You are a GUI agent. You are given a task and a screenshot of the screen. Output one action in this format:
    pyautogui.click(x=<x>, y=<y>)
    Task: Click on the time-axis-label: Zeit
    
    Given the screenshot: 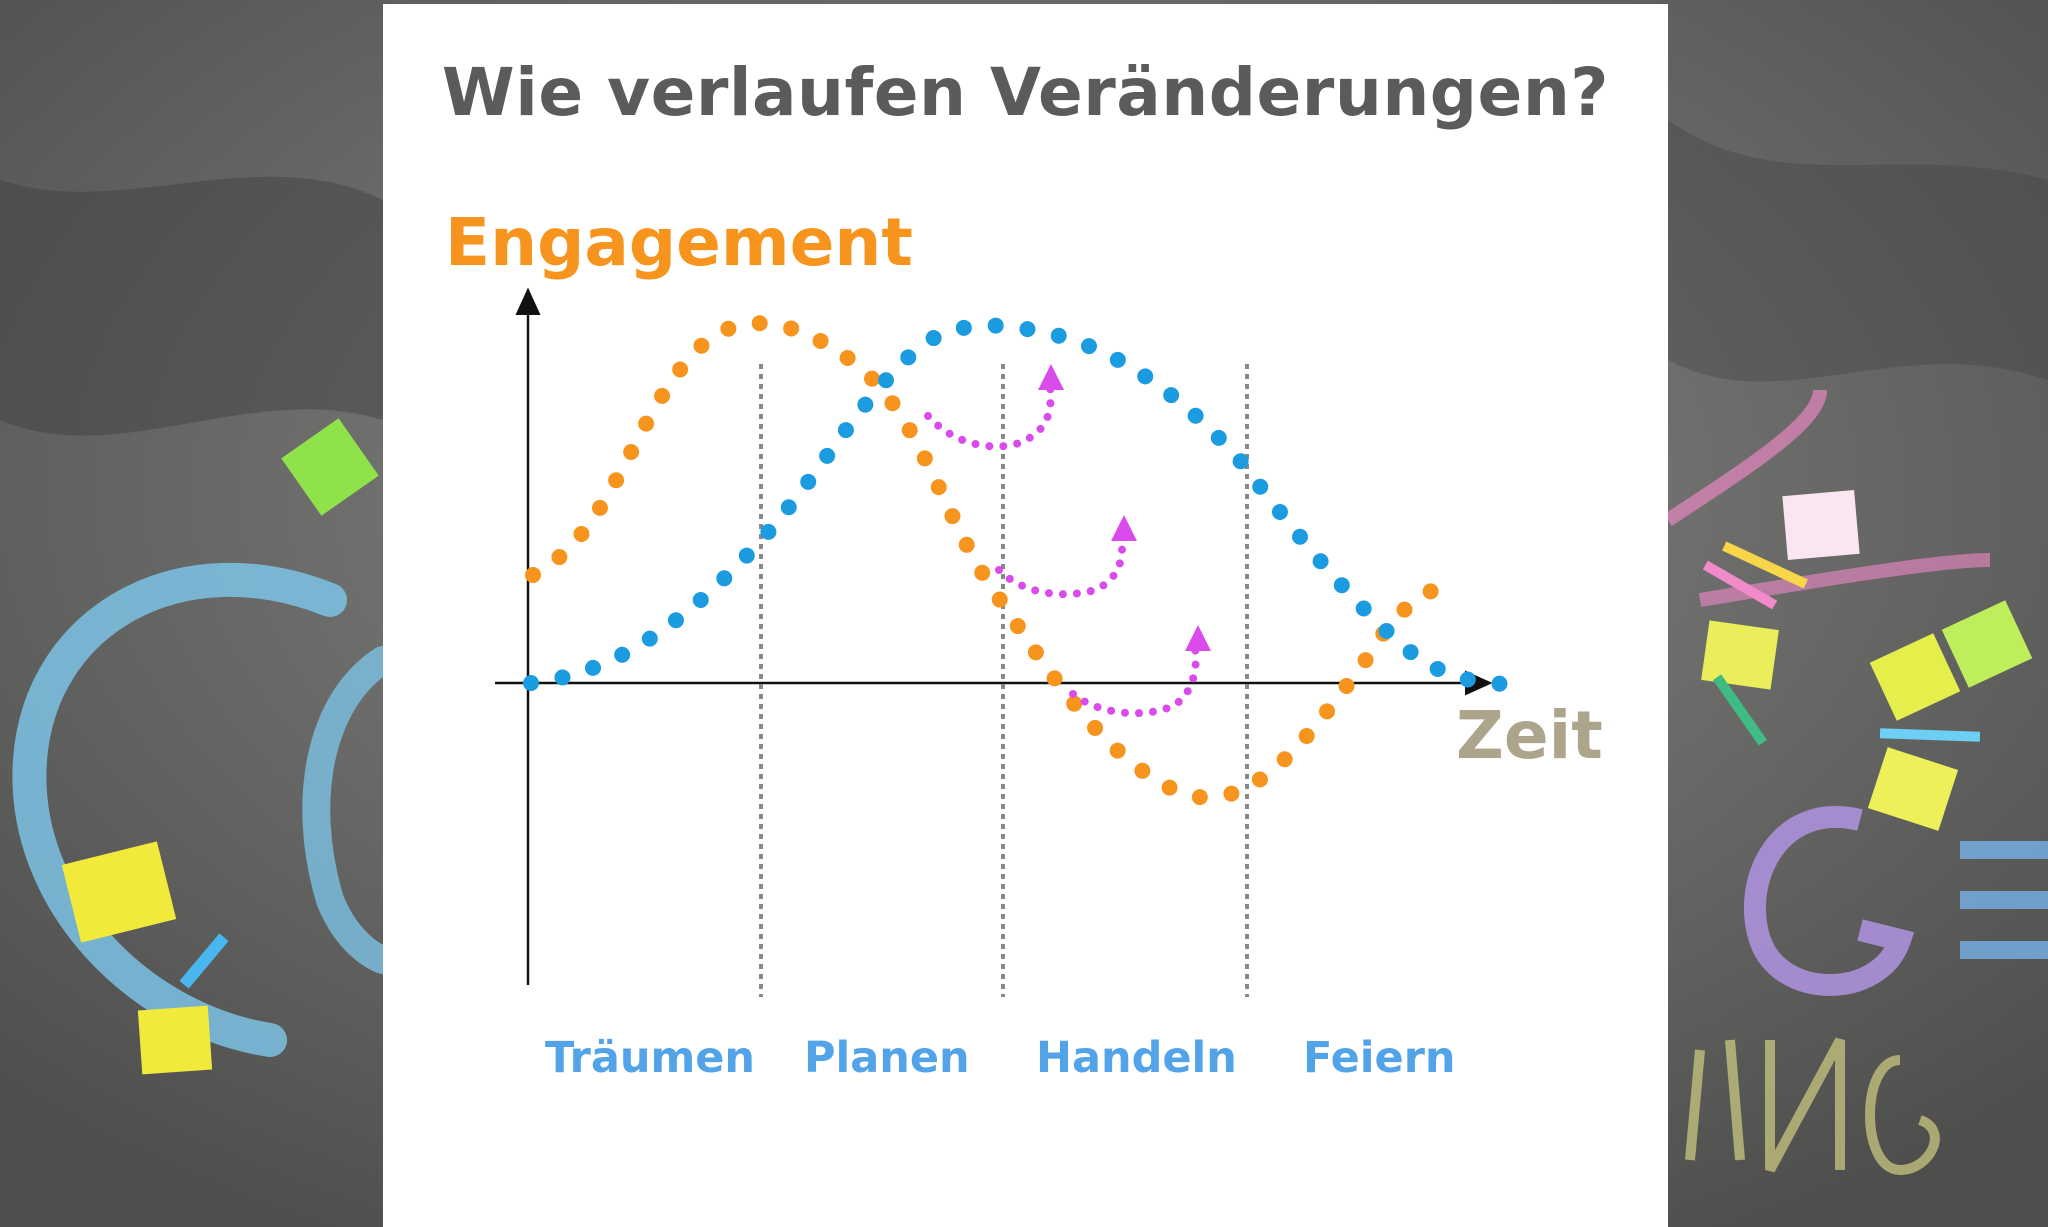 What is the action you would take?
    pyautogui.click(x=1529, y=735)
    